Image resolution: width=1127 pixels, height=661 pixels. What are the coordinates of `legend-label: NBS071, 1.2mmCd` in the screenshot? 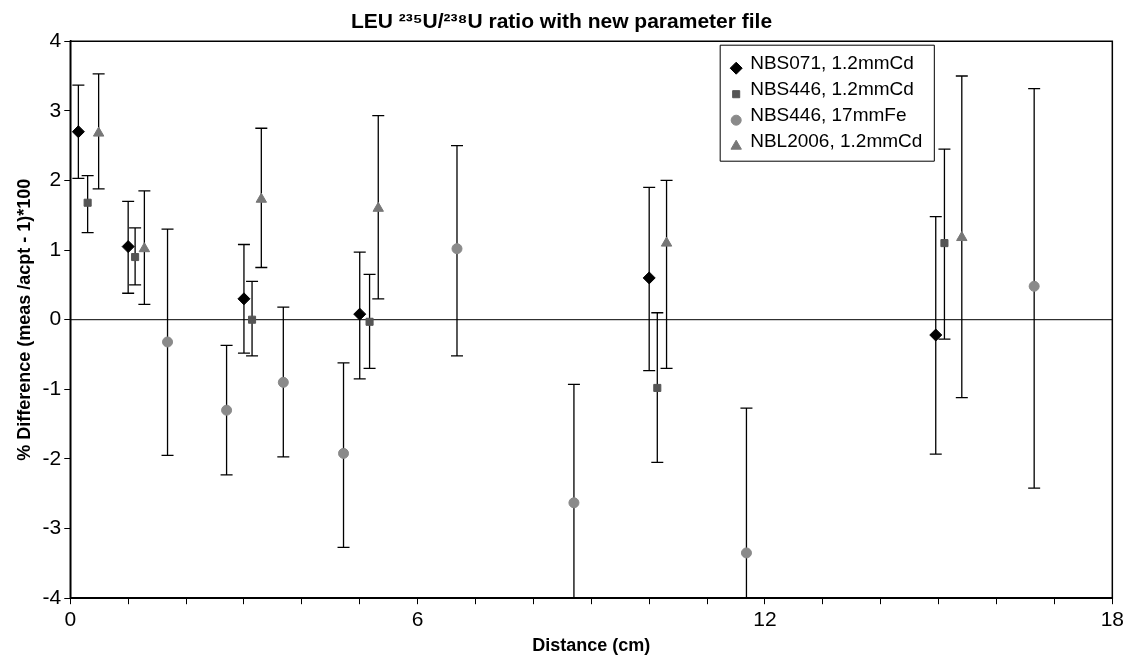 It's located at (832, 63).